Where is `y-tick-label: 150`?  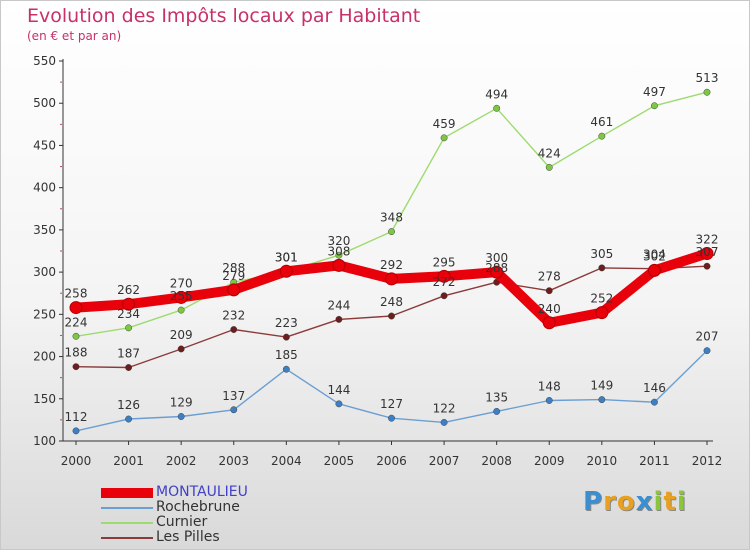 y-tick-label: 150 is located at coordinates (44, 399).